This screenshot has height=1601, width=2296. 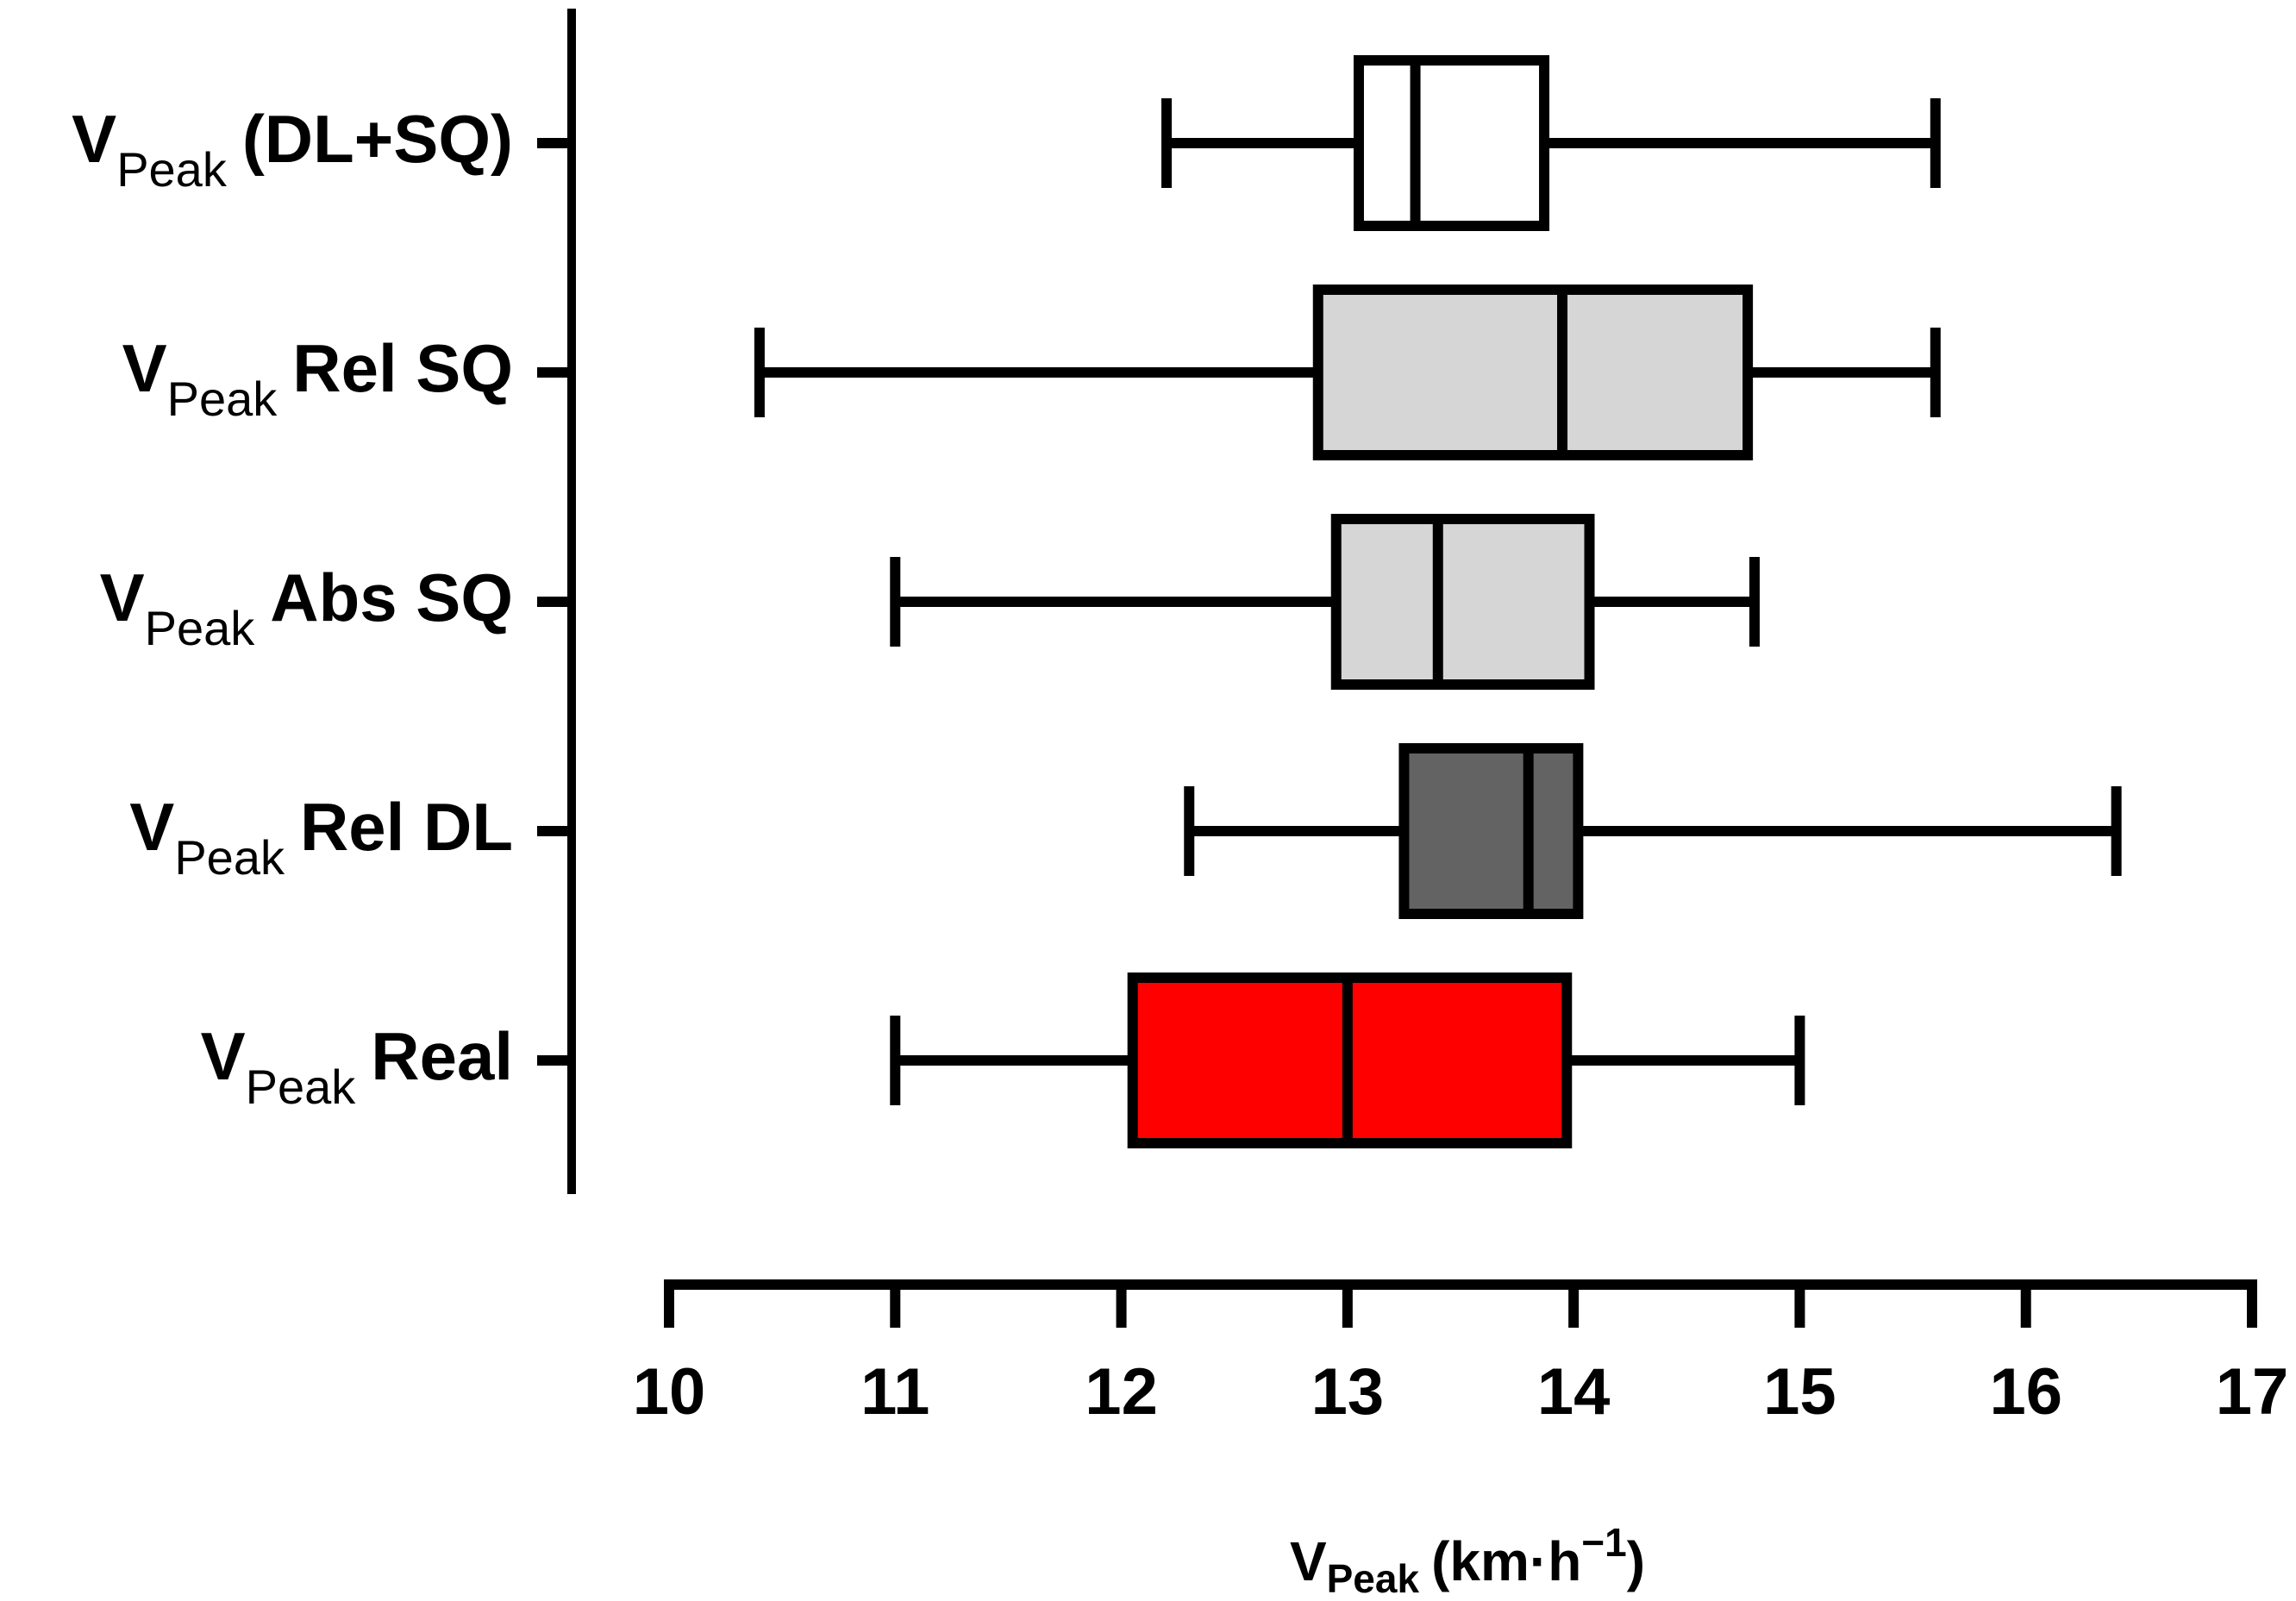 I want to click on x-axis-title-exponent: −1, so click(x=1603, y=1542).